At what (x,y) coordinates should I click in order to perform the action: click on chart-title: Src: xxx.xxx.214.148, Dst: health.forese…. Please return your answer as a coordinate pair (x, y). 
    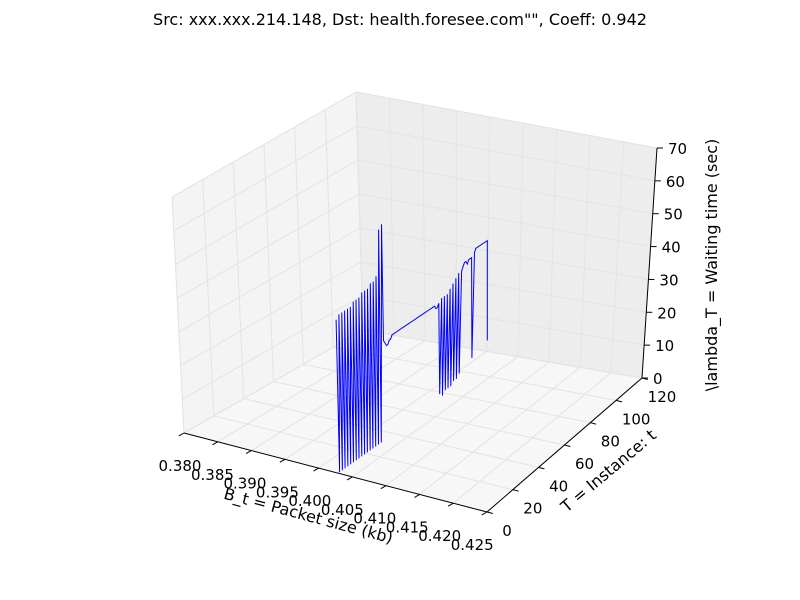
    Looking at the image, I should click on (400, 19).